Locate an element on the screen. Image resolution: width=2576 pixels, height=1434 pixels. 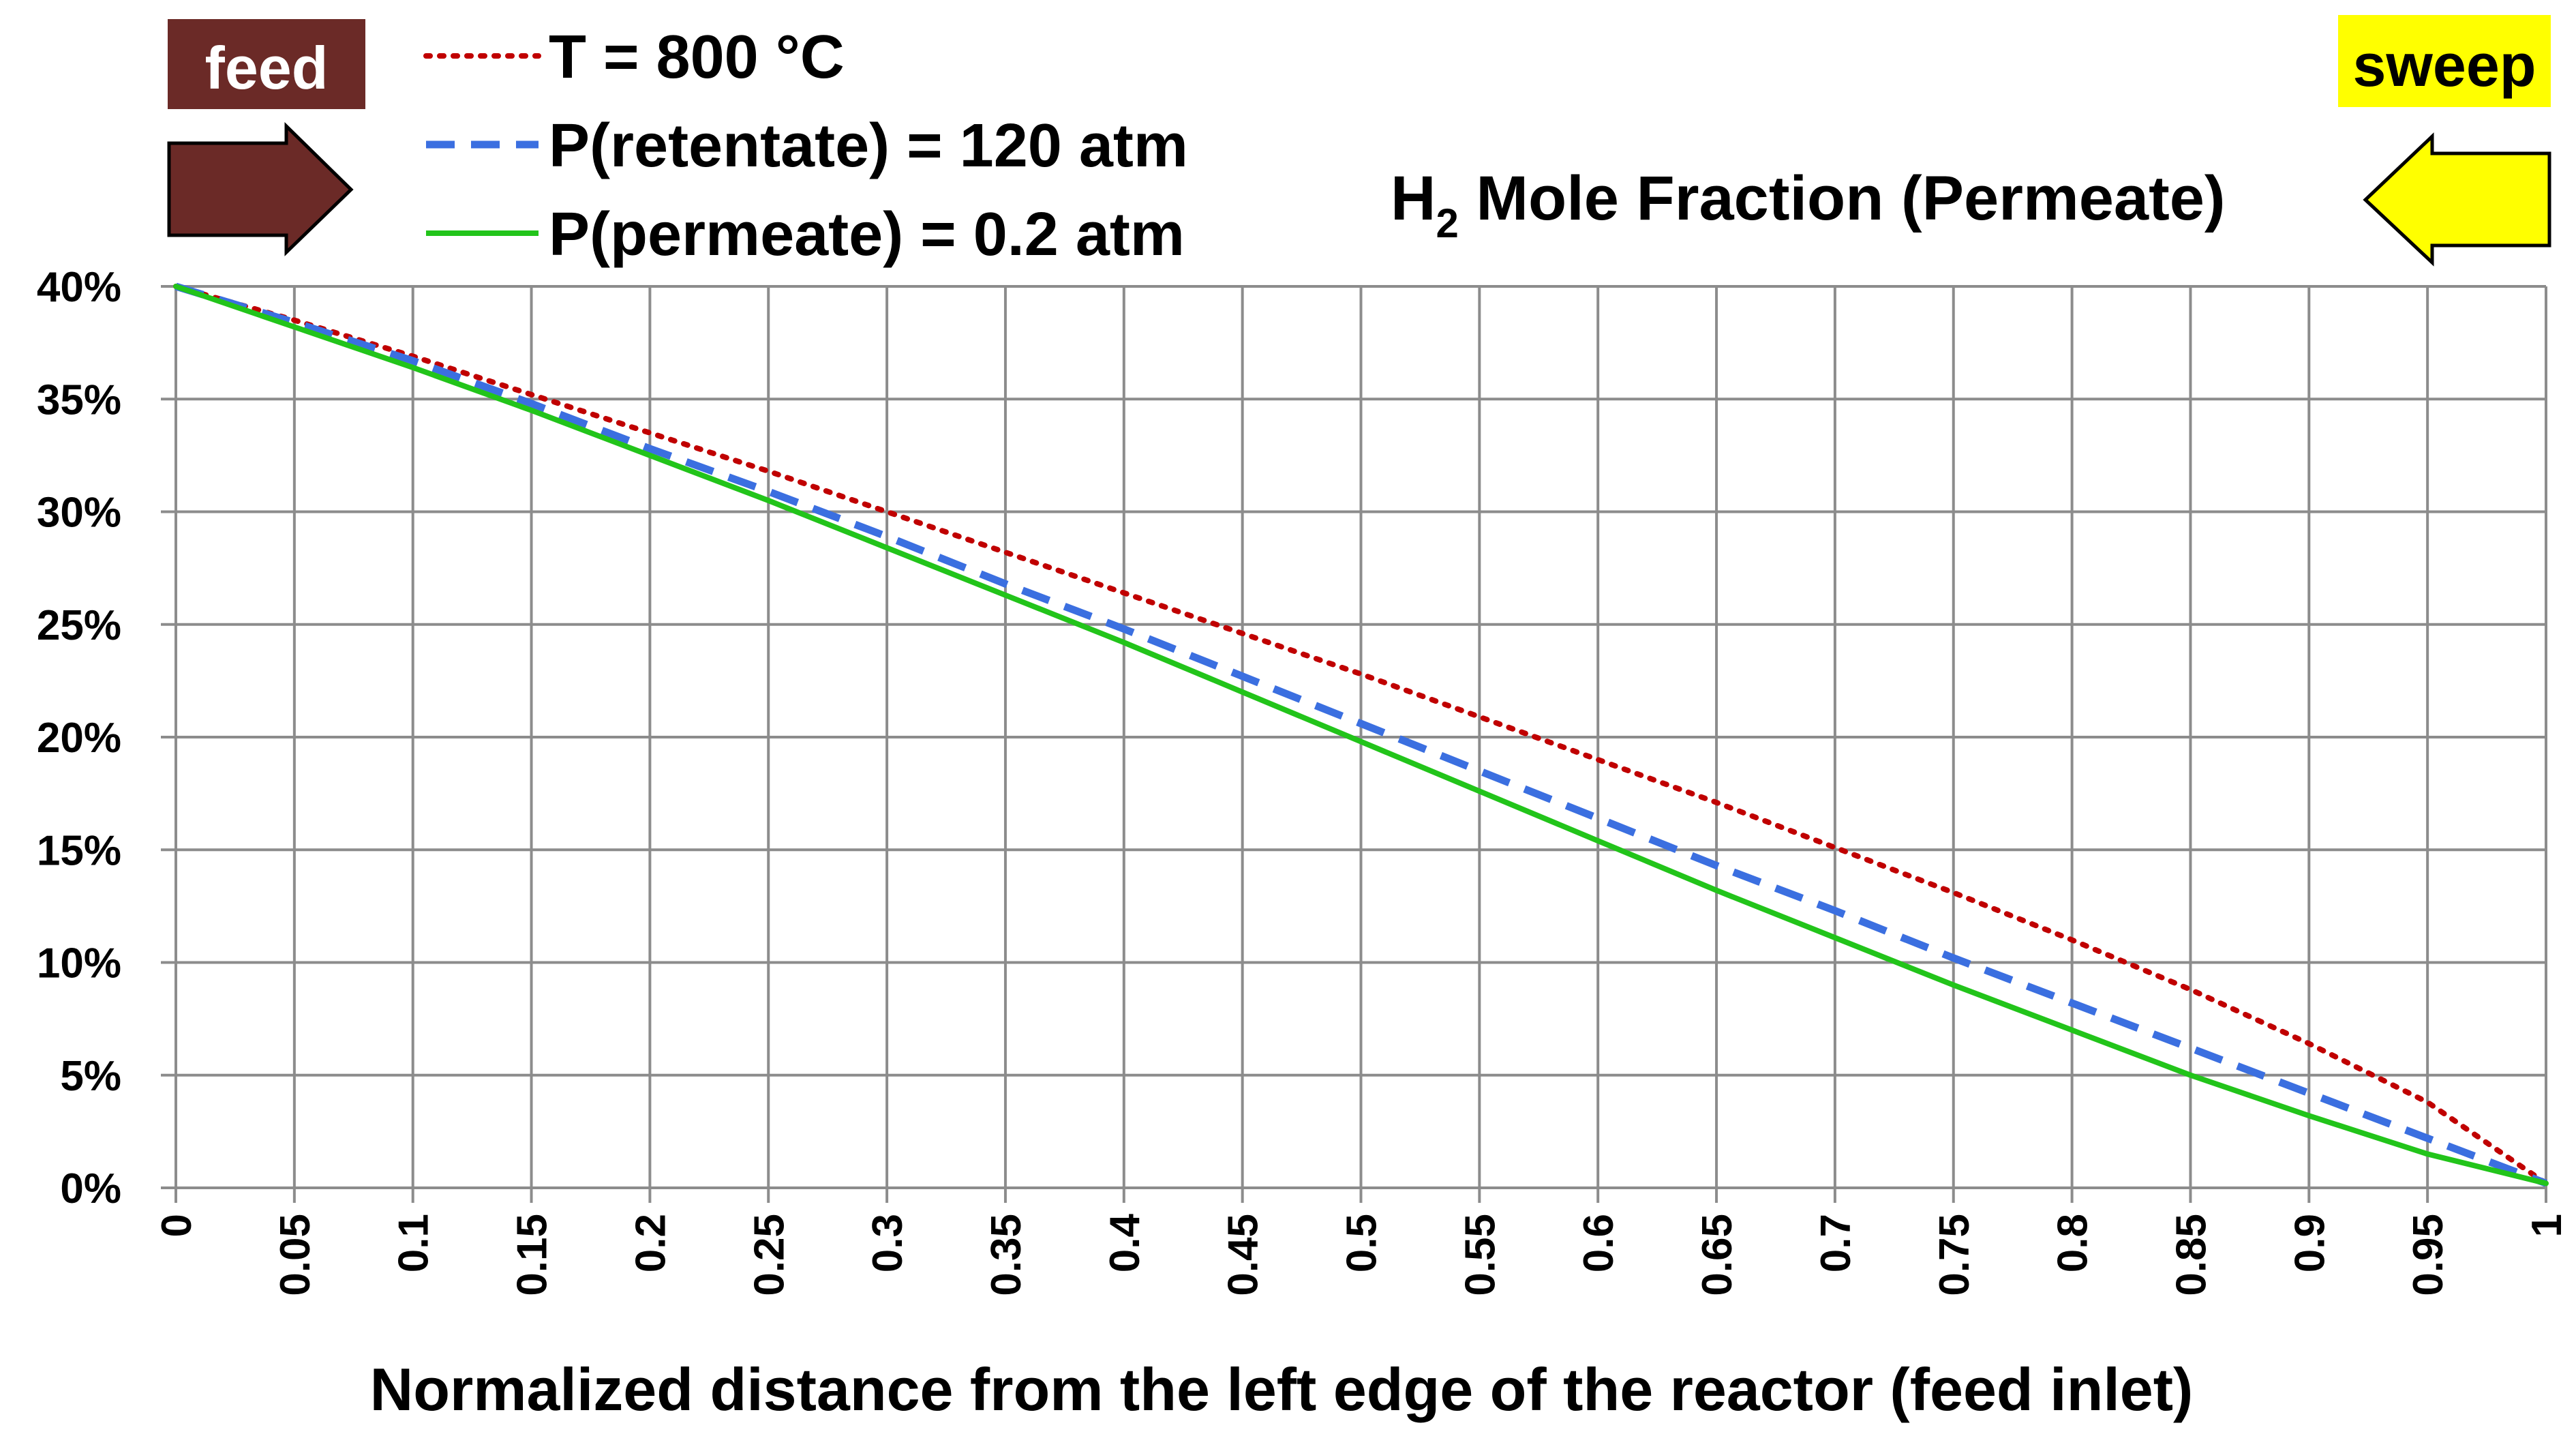
y-tick-label: 20% is located at coordinates (79, 739).